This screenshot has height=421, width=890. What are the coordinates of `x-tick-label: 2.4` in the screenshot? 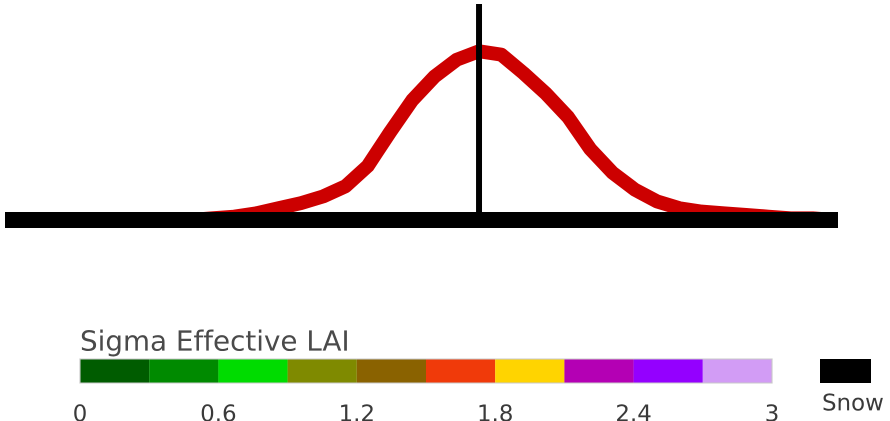 It's located at (634, 412).